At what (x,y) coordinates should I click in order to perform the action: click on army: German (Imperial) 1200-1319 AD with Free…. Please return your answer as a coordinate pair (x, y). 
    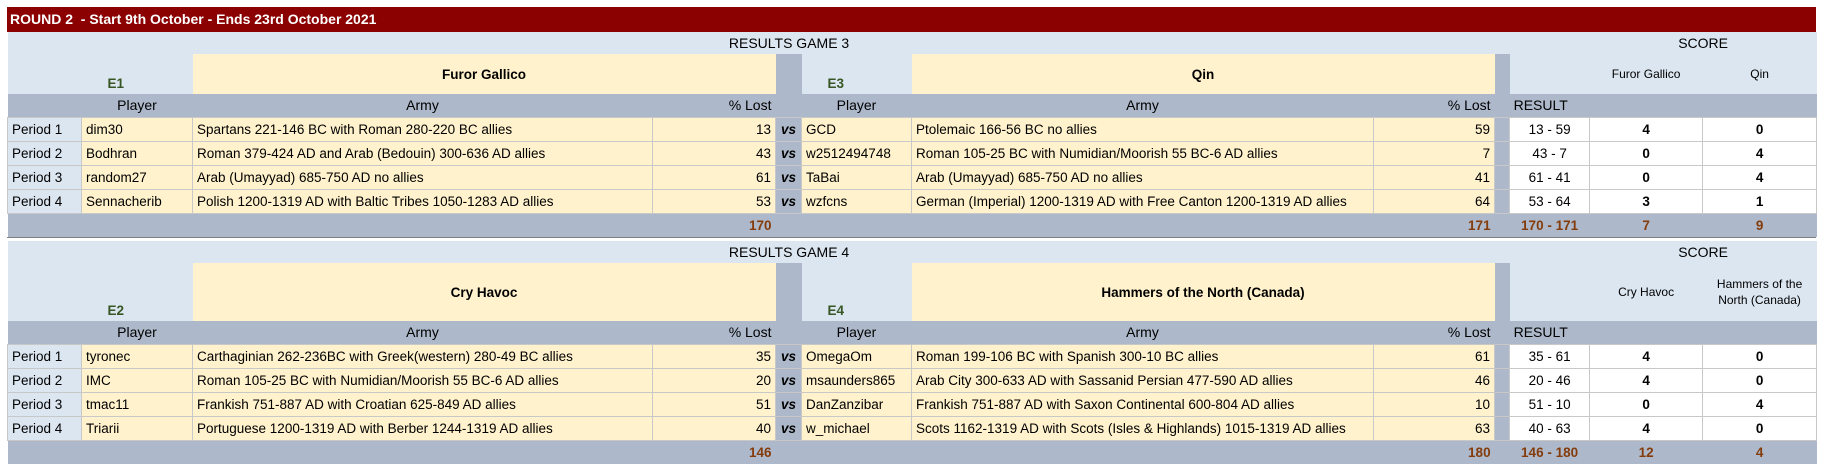
    Looking at the image, I should click on (1142, 201).